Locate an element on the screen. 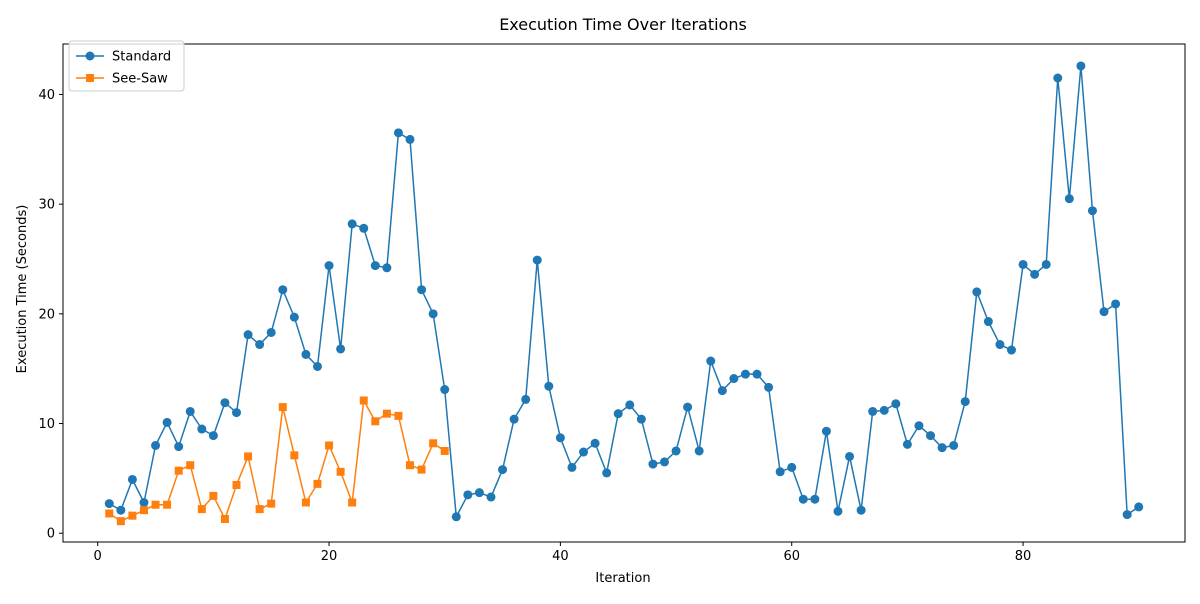  x-tick-label: 0 is located at coordinates (98, 556).